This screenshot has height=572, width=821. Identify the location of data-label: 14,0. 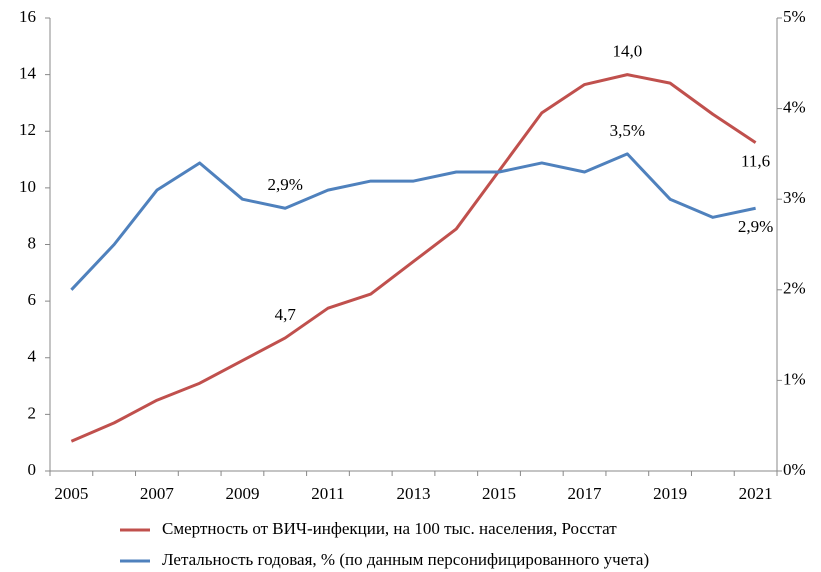
(627, 51).